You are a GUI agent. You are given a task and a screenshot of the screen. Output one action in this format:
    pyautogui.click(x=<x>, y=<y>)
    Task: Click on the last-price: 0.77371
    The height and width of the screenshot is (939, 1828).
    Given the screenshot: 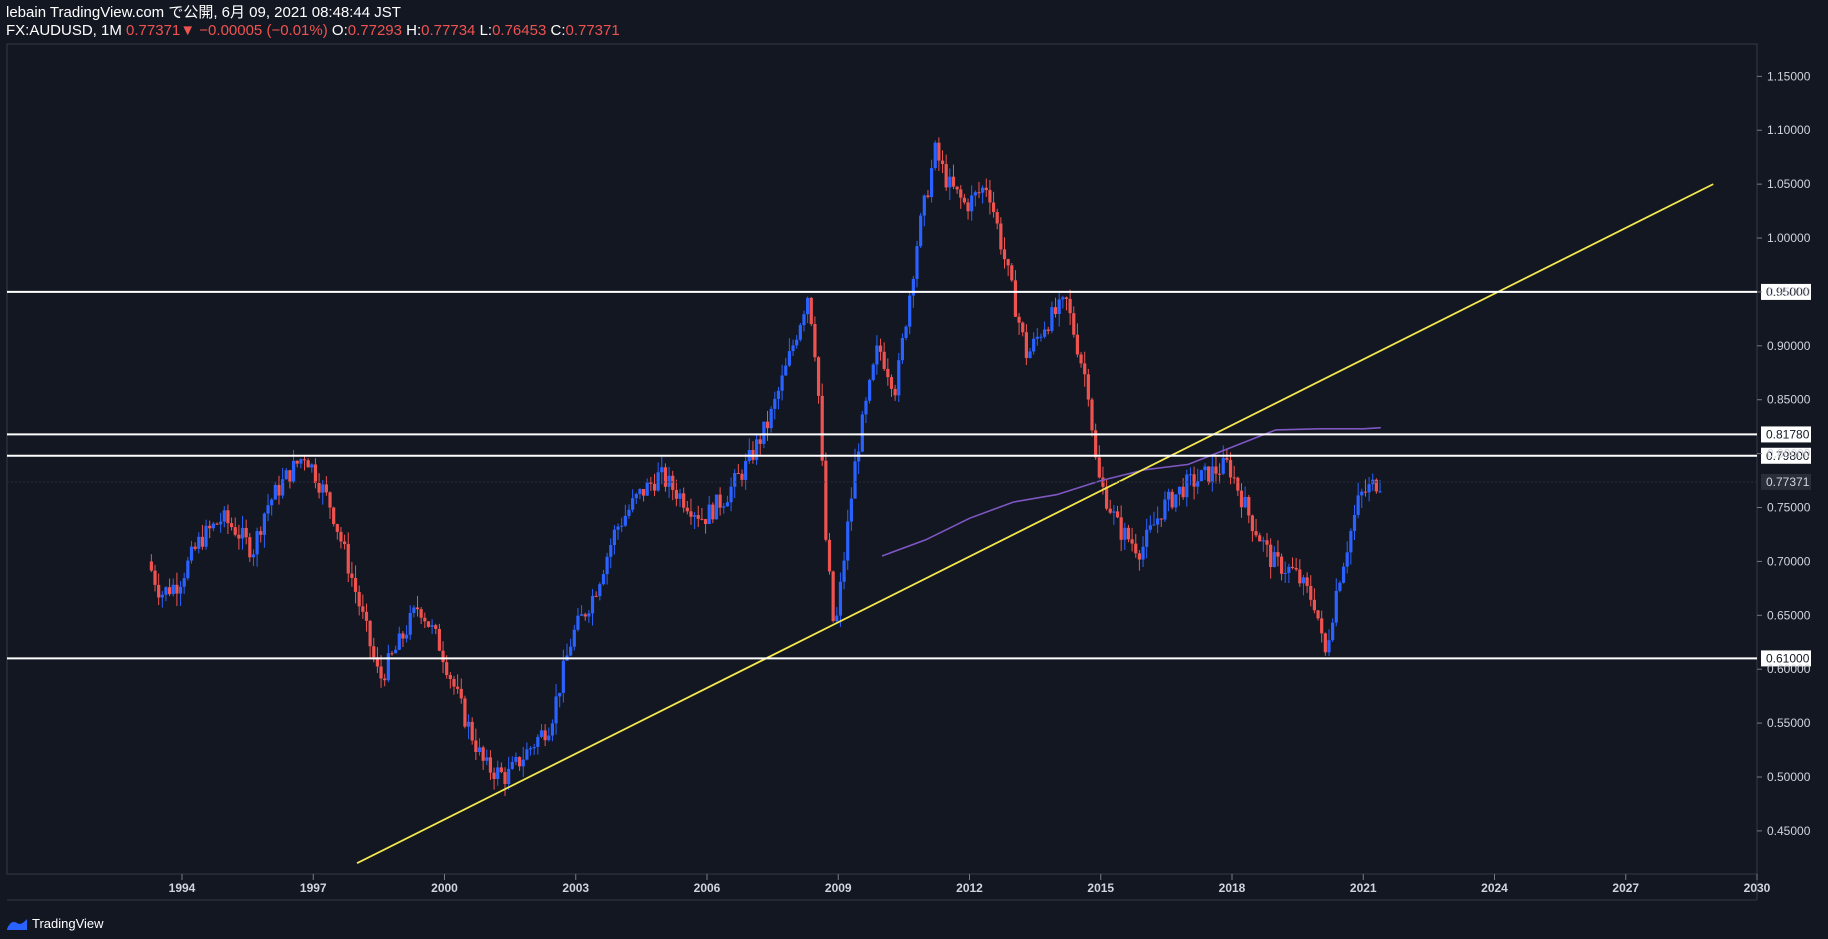 What is the action you would take?
    pyautogui.click(x=153, y=30)
    